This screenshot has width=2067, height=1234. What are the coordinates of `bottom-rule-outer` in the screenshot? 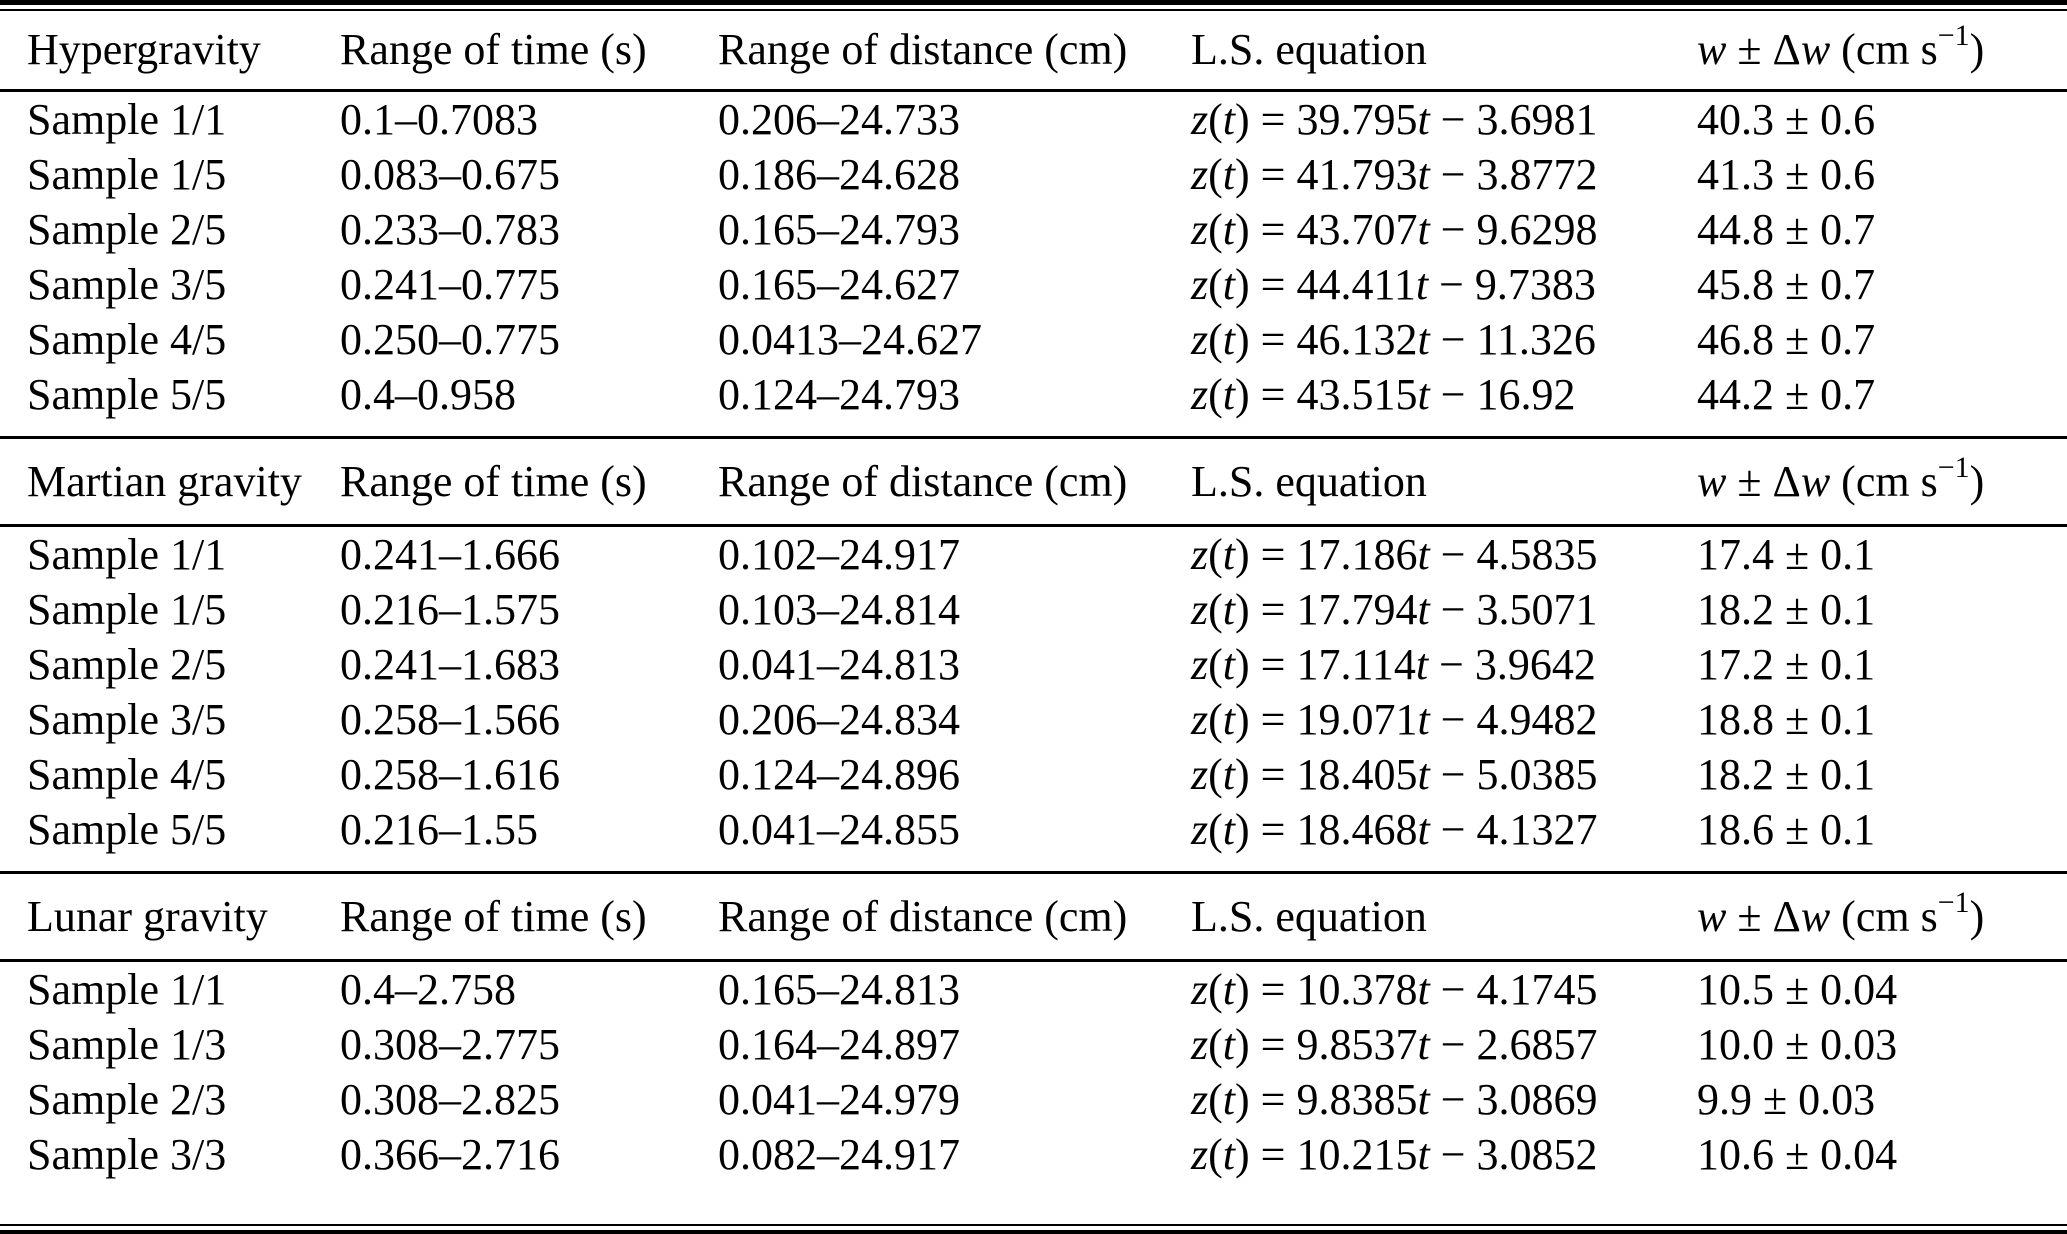 It's located at (1033, 1232).